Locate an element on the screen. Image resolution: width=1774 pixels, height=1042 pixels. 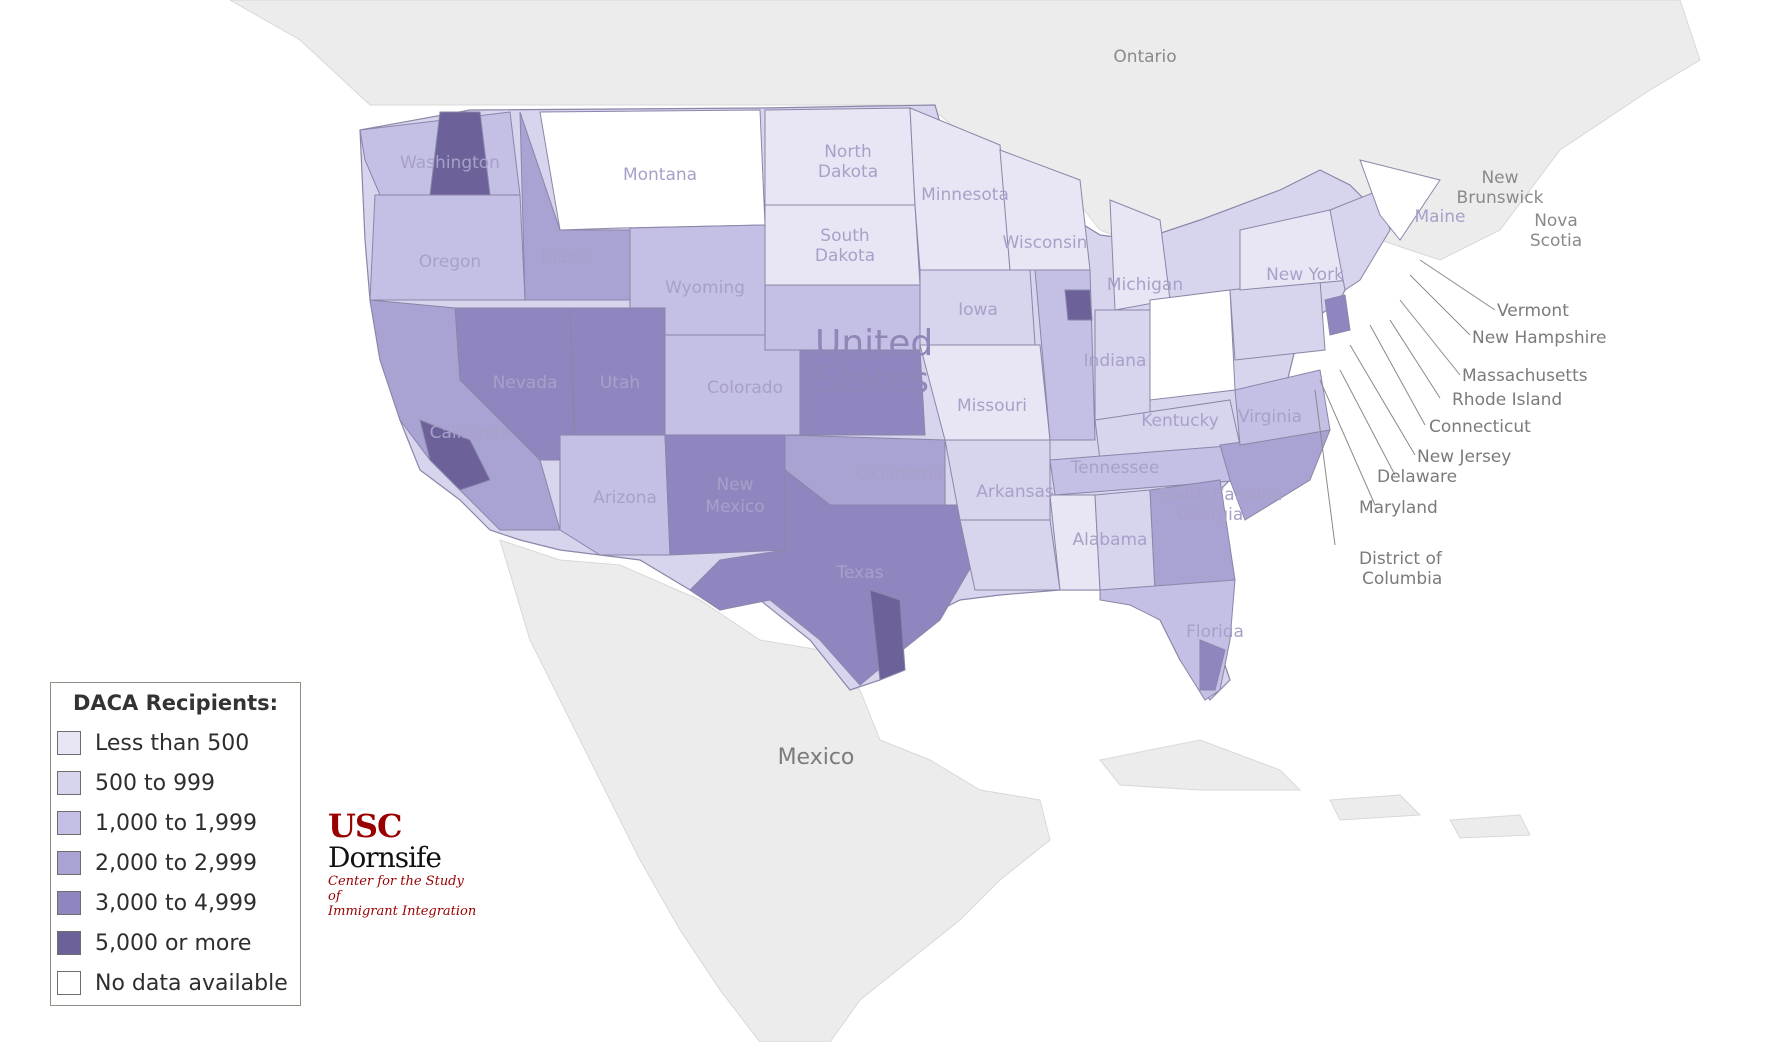
legend-item: 3,000 to 4,999 is located at coordinates (175, 903).